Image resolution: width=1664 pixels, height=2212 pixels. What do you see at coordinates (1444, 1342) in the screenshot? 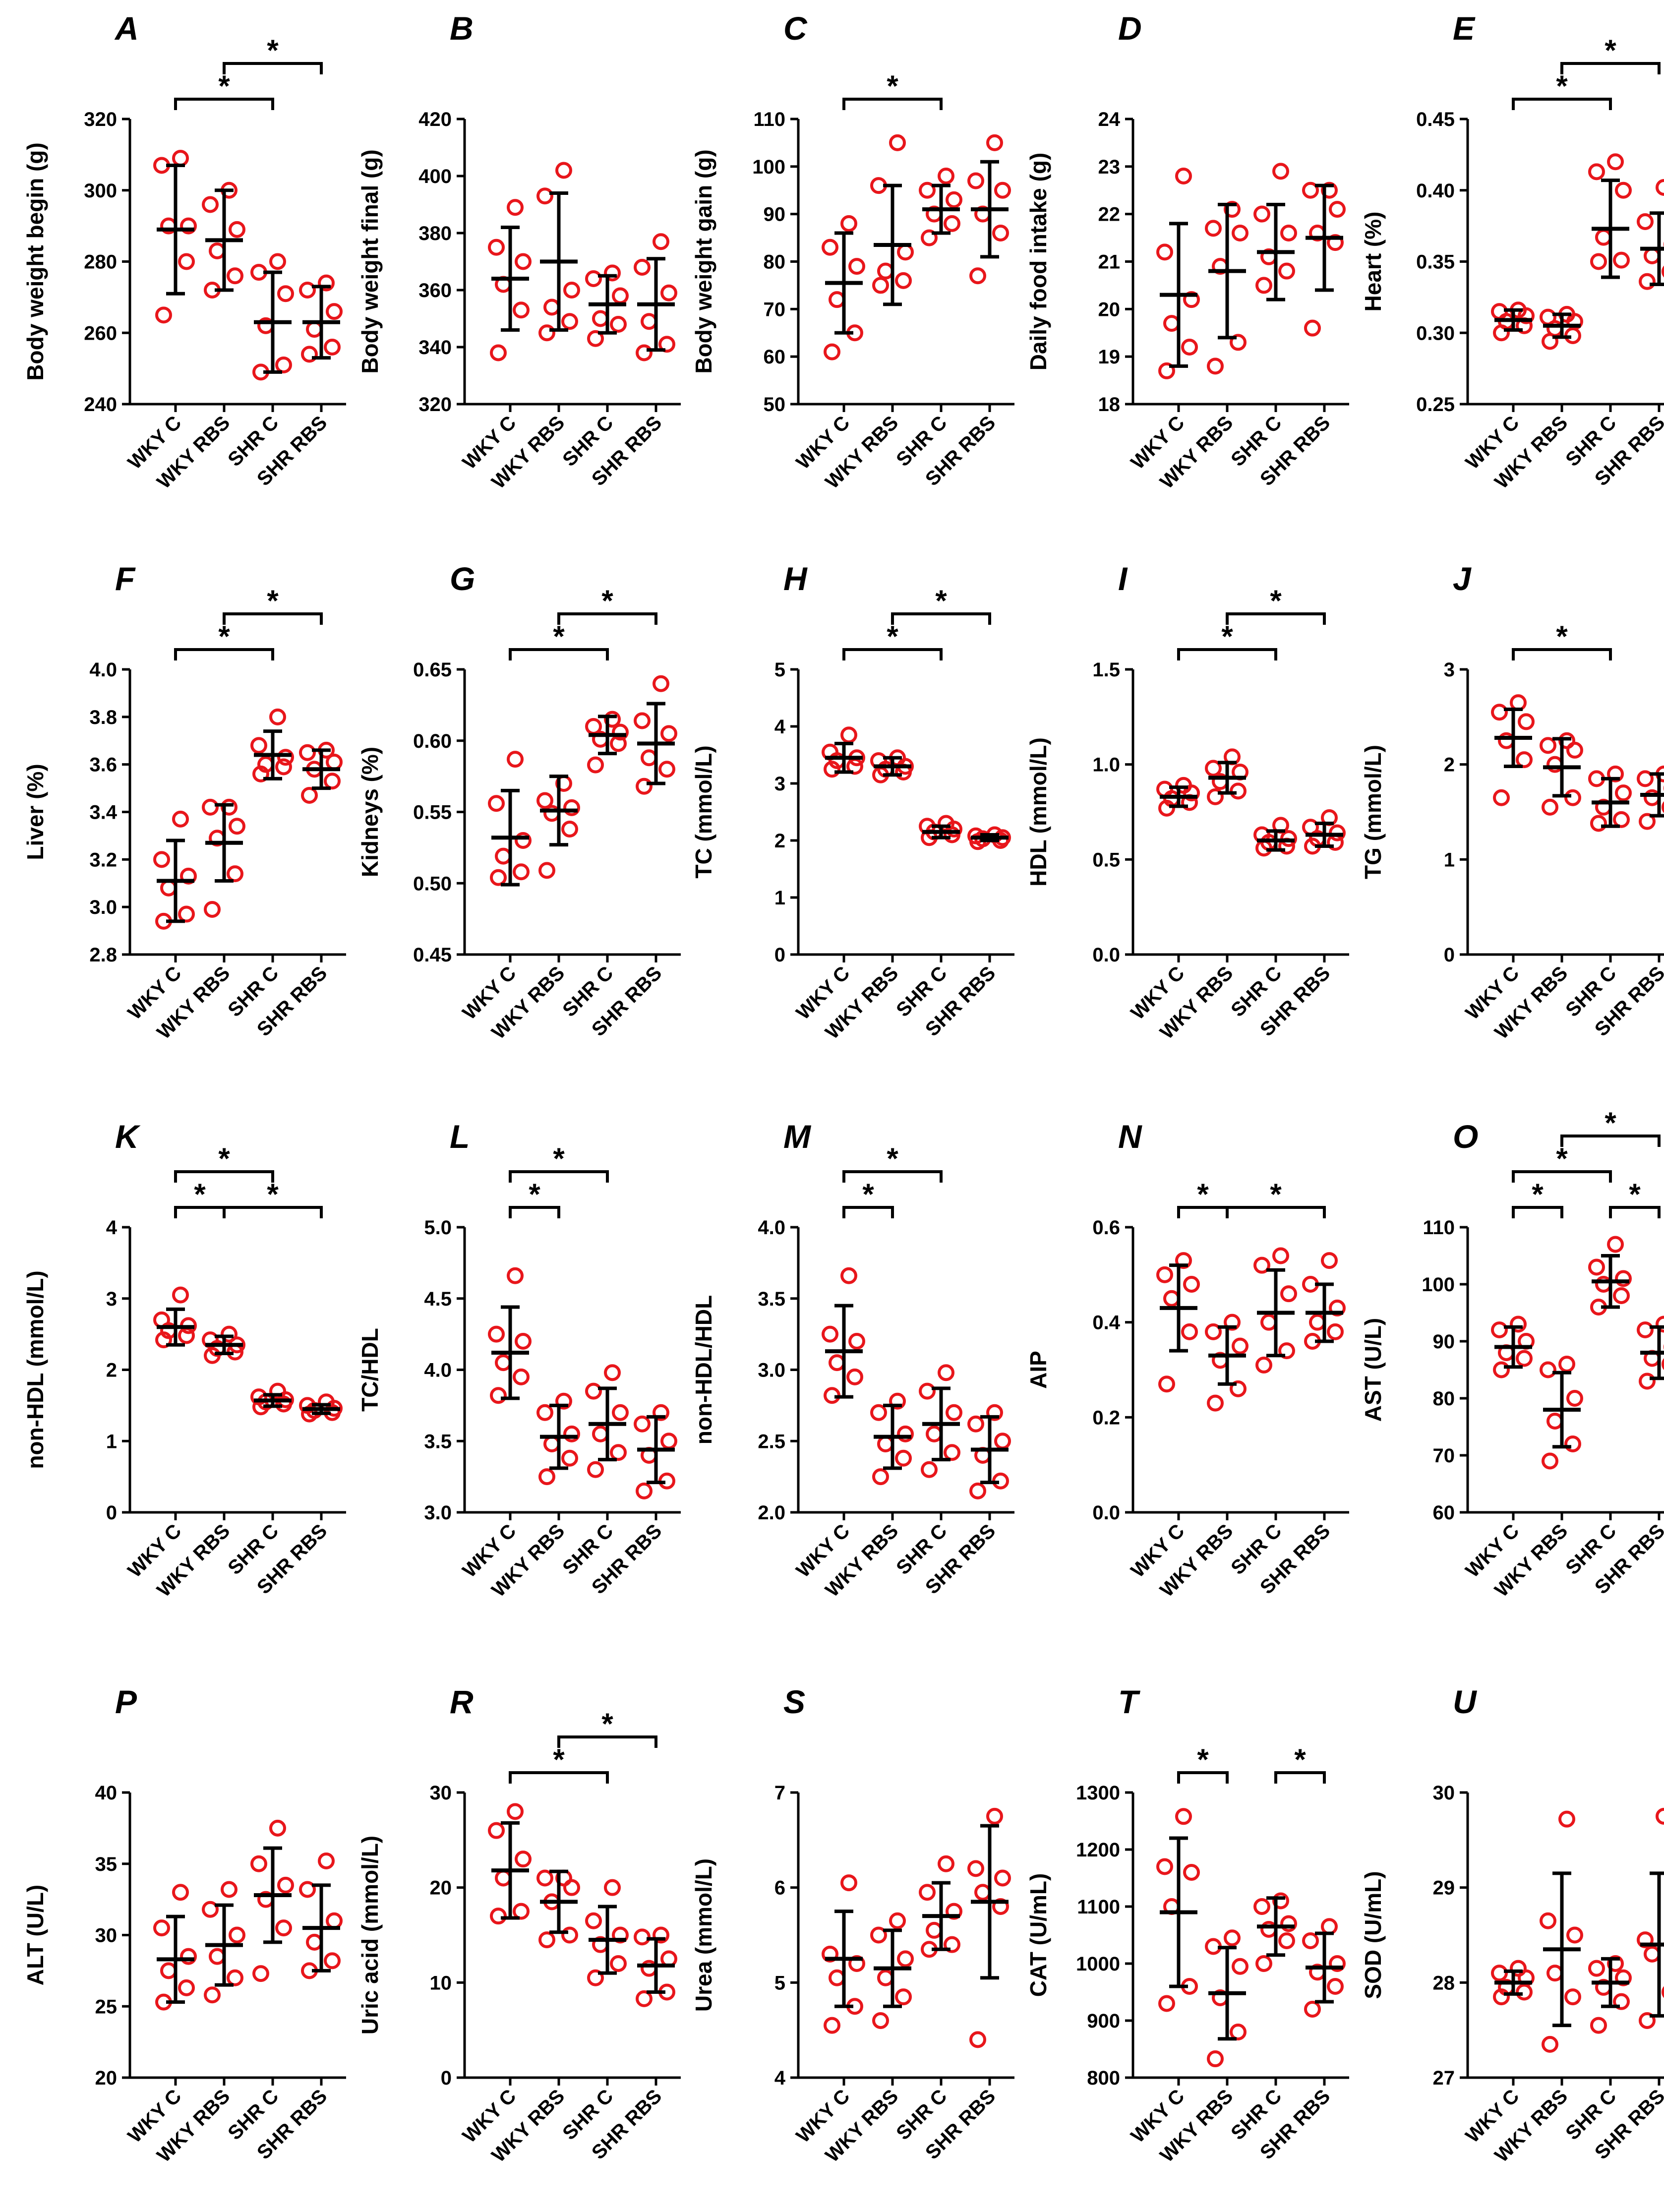
I see `y-tick-label: 90` at bounding box center [1444, 1342].